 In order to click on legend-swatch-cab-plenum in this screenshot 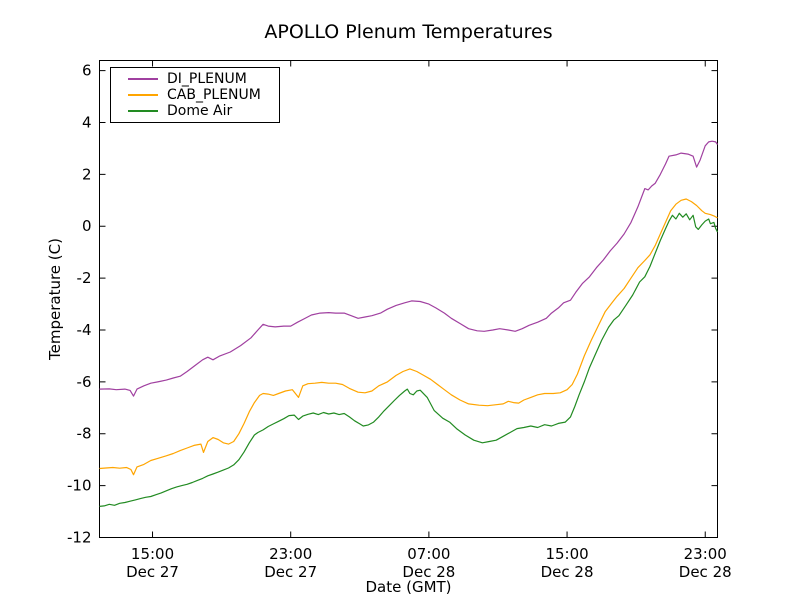, I will do `click(143, 95)`.